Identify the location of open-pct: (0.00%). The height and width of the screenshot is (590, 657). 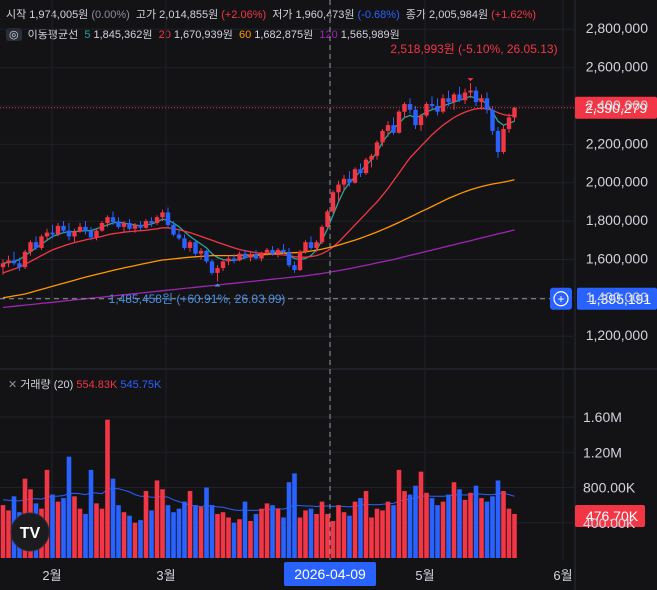
(110, 15).